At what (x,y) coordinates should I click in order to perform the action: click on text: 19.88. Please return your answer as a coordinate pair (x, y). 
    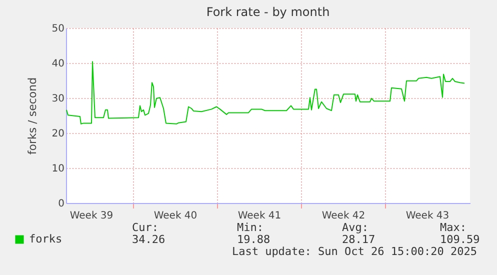
    Looking at the image, I should click on (253, 239).